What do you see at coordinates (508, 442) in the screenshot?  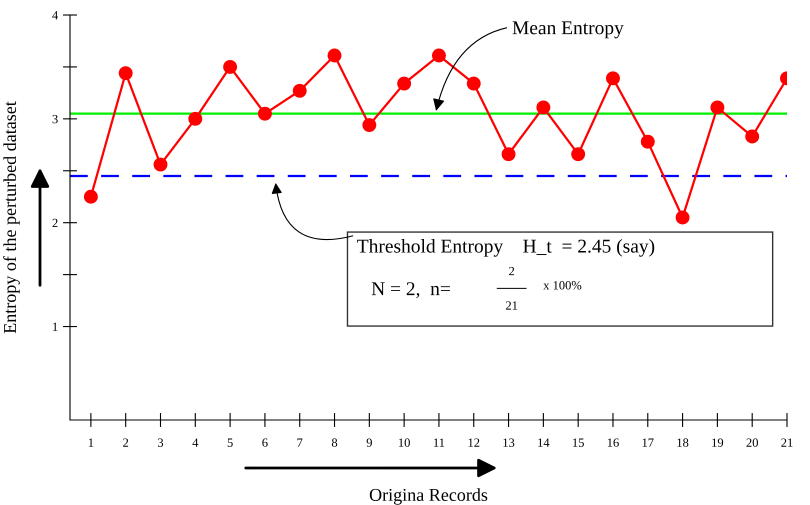 I see `x-tick-label: 13` at bounding box center [508, 442].